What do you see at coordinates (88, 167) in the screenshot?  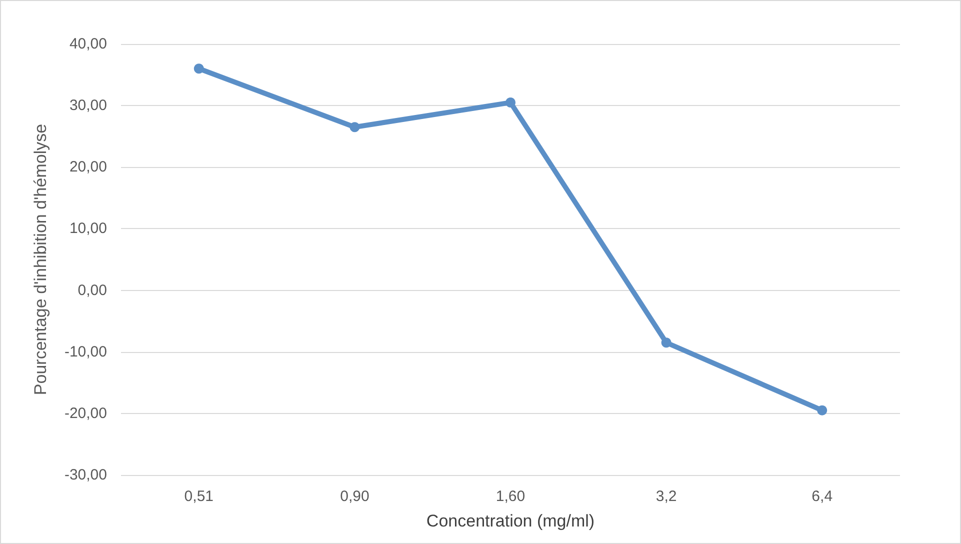 I see `y-tick-label: 20,00` at bounding box center [88, 167].